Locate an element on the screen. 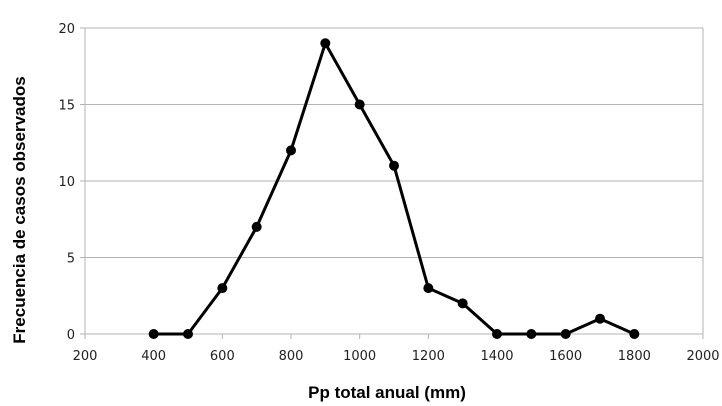 Image resolution: width=722 pixels, height=406 pixels. x-tick-label: 200 is located at coordinates (85, 356).